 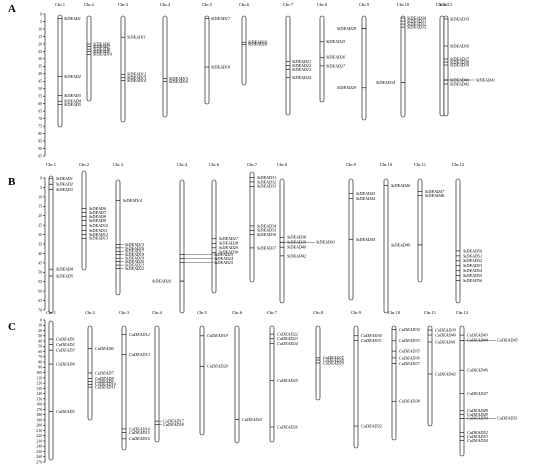 What do you see at coordinates (225, 238) in the screenshot?
I see `gene-marker: StDEAD27` at bounding box center [225, 238].